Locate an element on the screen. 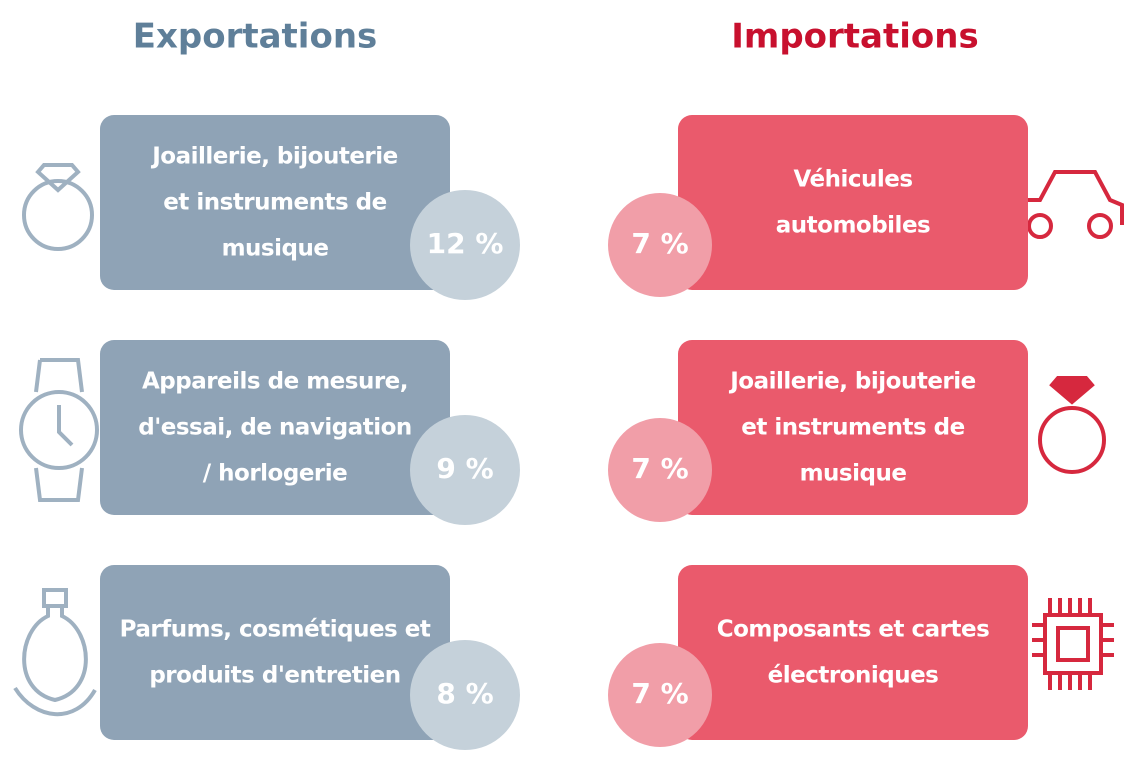 The height and width of the screenshot is (774, 1126). chip-icon is located at coordinates (1073, 644).